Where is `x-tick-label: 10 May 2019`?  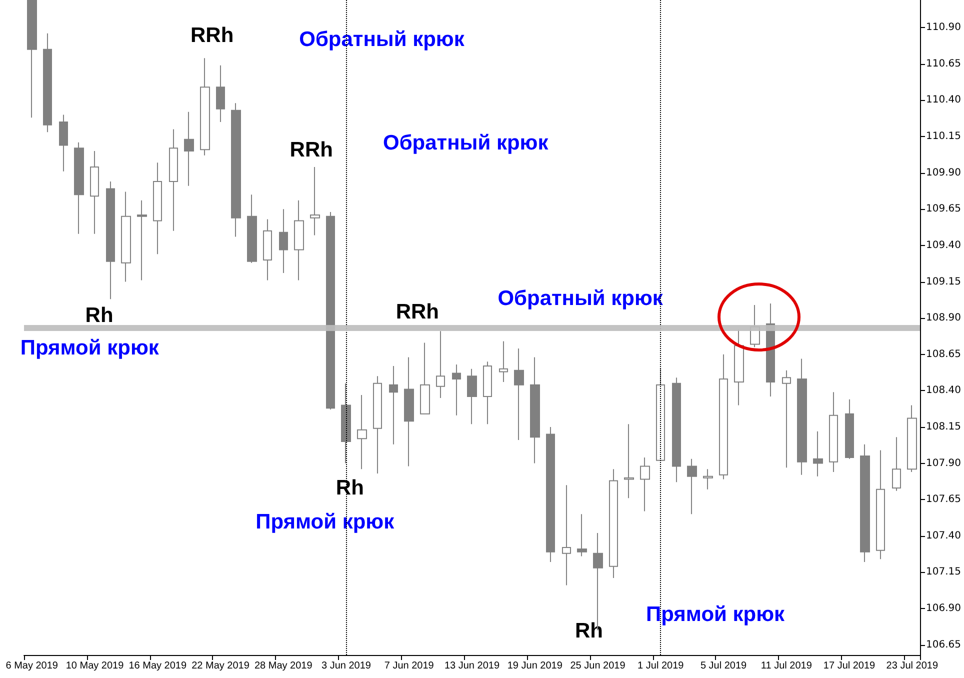 x-tick-label: 10 May 2019 is located at coordinates (95, 666).